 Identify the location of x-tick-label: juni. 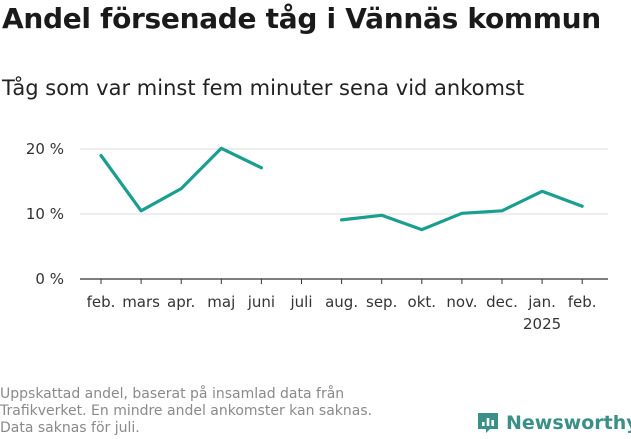
(261, 302).